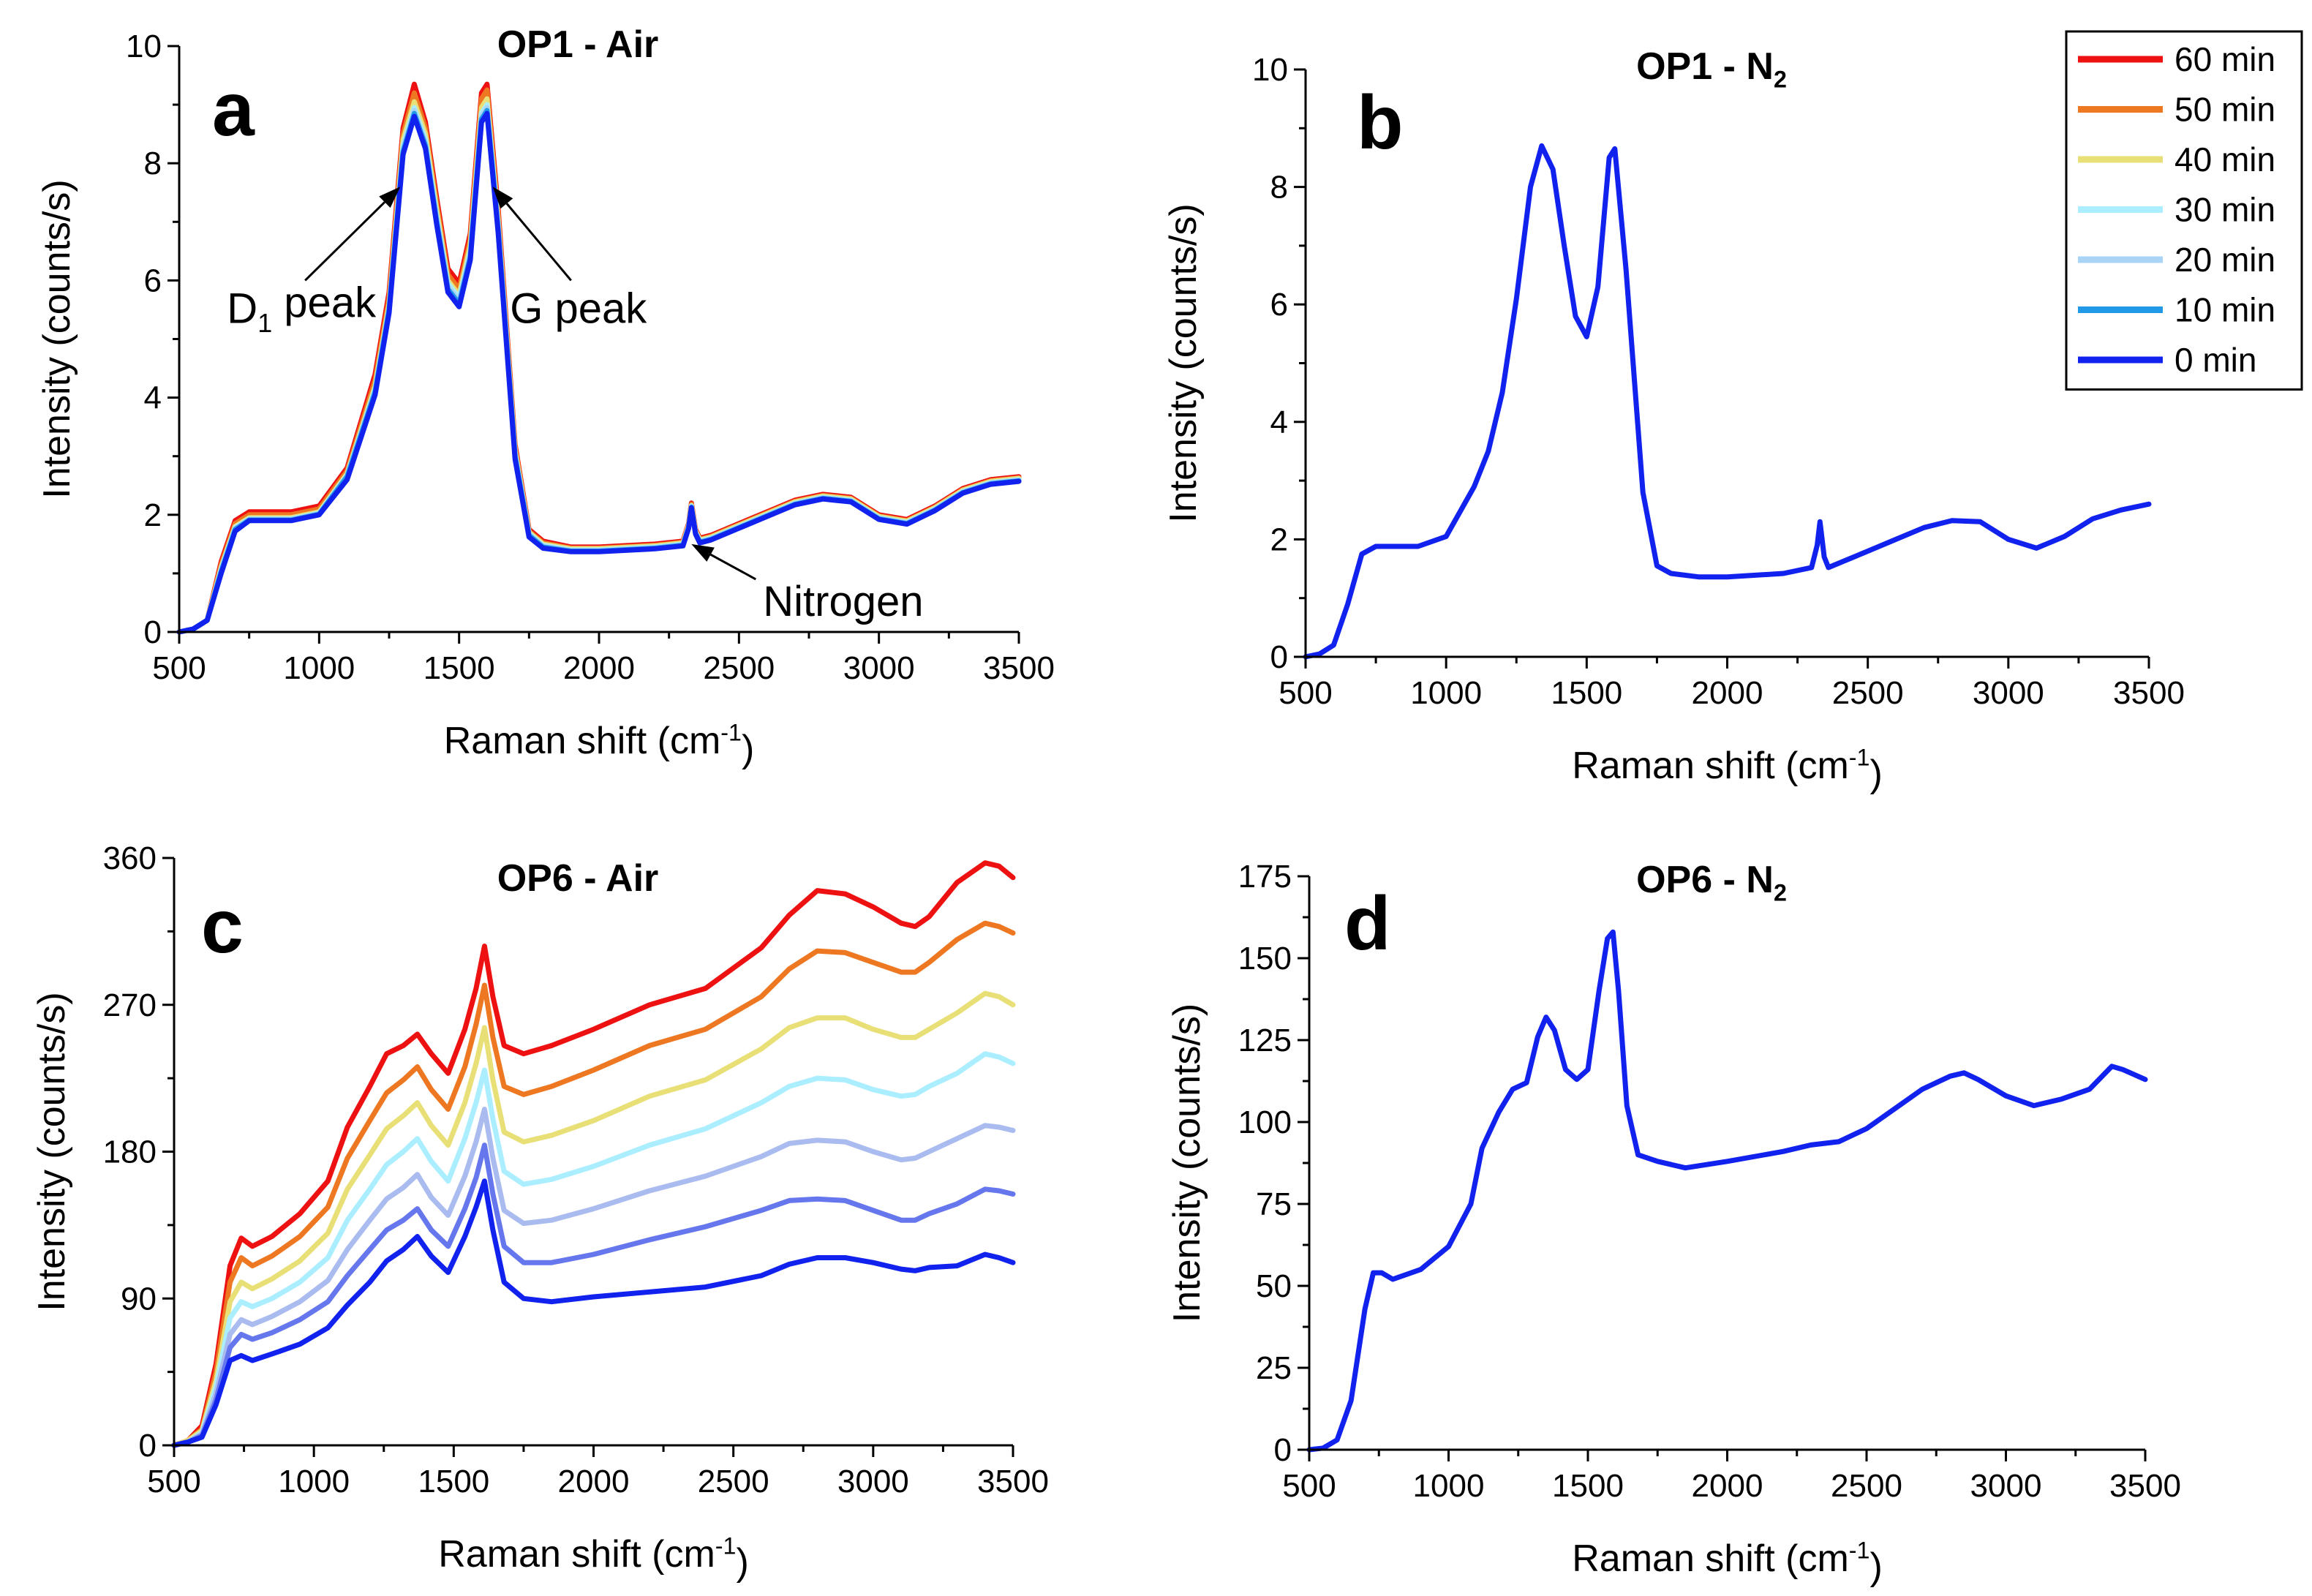  I want to click on annotation-label-main: G peak, so click(578, 308).